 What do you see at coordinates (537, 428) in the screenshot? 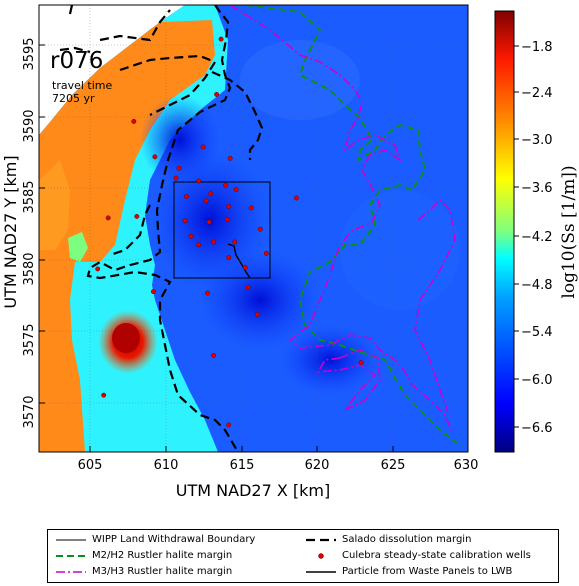
I see `colorbar-tick-label: −6.6` at bounding box center [537, 428].